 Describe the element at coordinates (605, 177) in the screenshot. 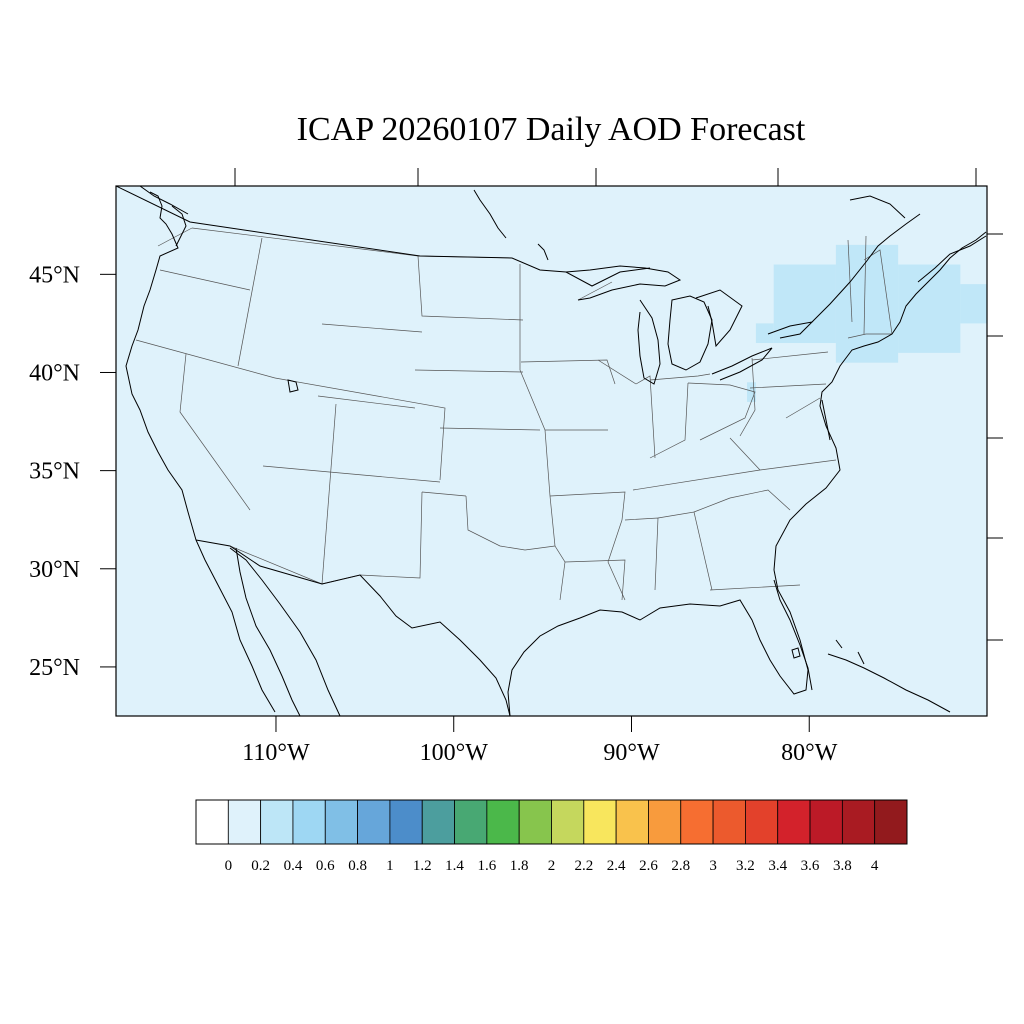

I see `top-ticks` at that location.